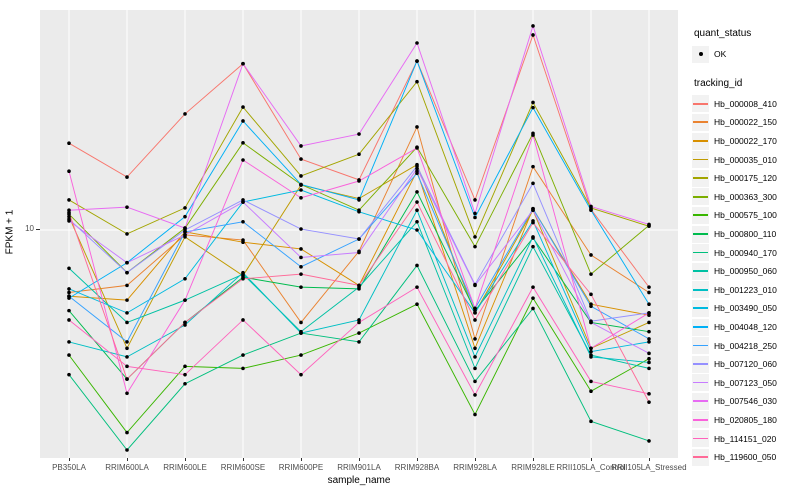 The width and height of the screenshot is (800, 500). I want to click on legend-entry-Hb_004218_250: Hb_004218_250, so click(746, 345).